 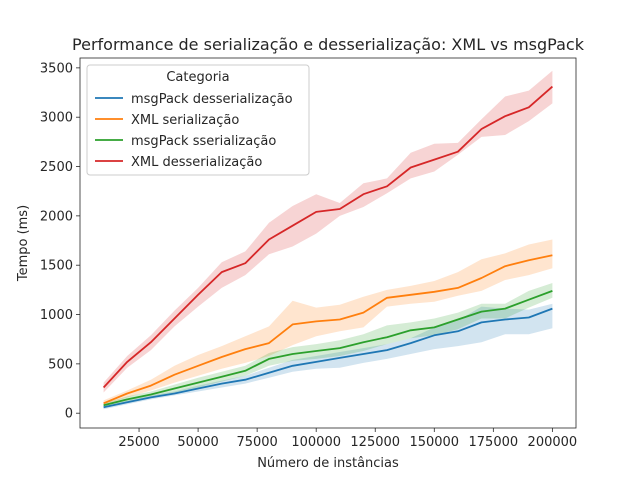 What do you see at coordinates (328, 463) in the screenshot?
I see `x-axis-label: Número de instâncias` at bounding box center [328, 463].